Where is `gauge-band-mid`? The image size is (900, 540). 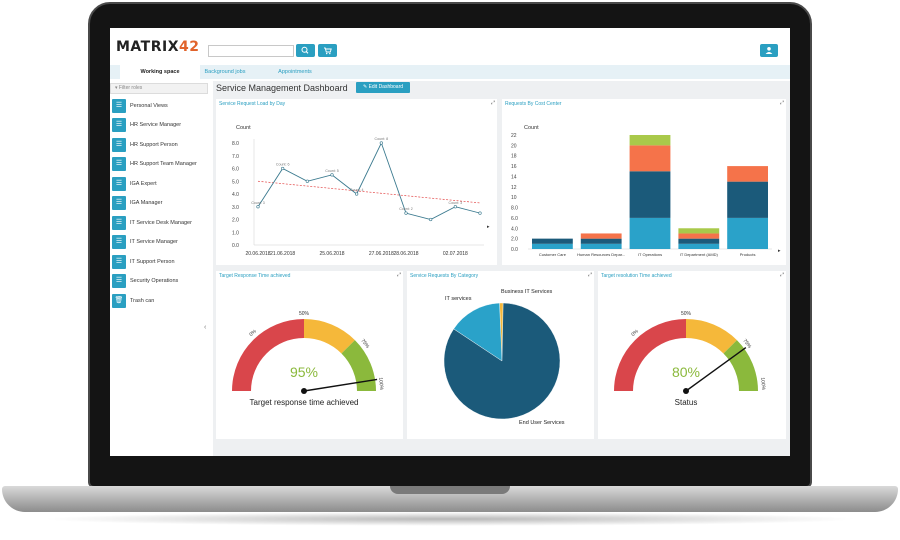
gauge-band-mid is located at coordinates (329, 336).